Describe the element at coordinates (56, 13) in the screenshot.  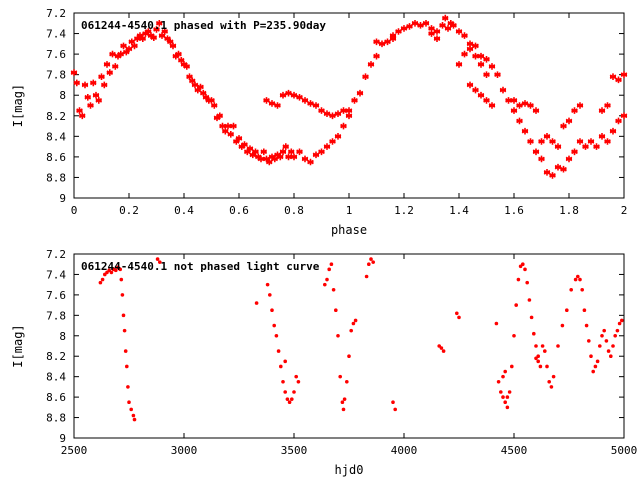
I see `phased-y-tick-label: 7.2` at that location.